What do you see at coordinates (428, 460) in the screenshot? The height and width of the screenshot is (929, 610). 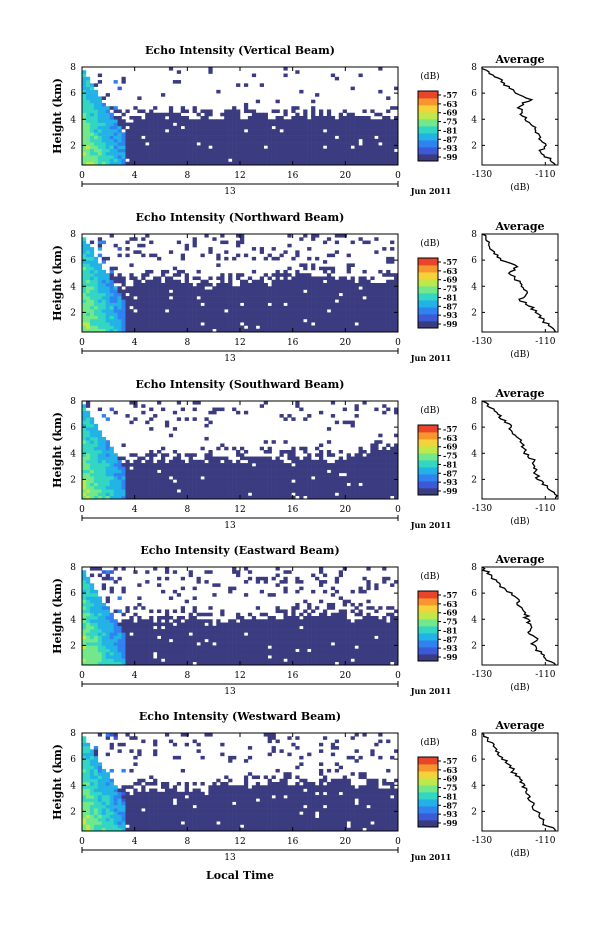 I see `colorbar-frame` at bounding box center [428, 460].